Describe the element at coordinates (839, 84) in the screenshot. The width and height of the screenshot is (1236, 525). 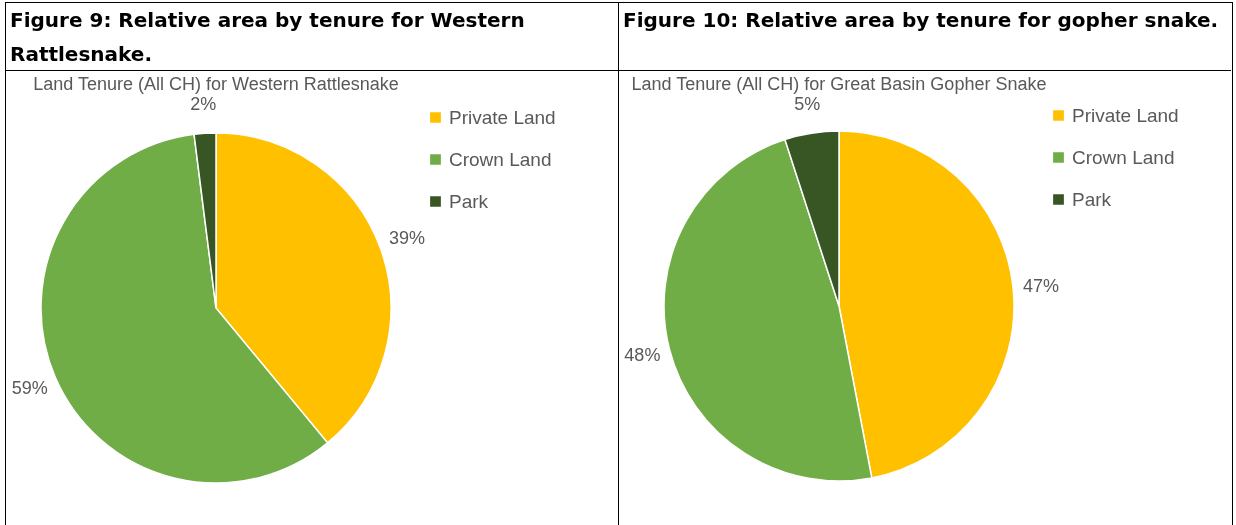
I see `chart-subtitle: Land Tenure (All CH) for Great Basin Gopher Snake` at that location.